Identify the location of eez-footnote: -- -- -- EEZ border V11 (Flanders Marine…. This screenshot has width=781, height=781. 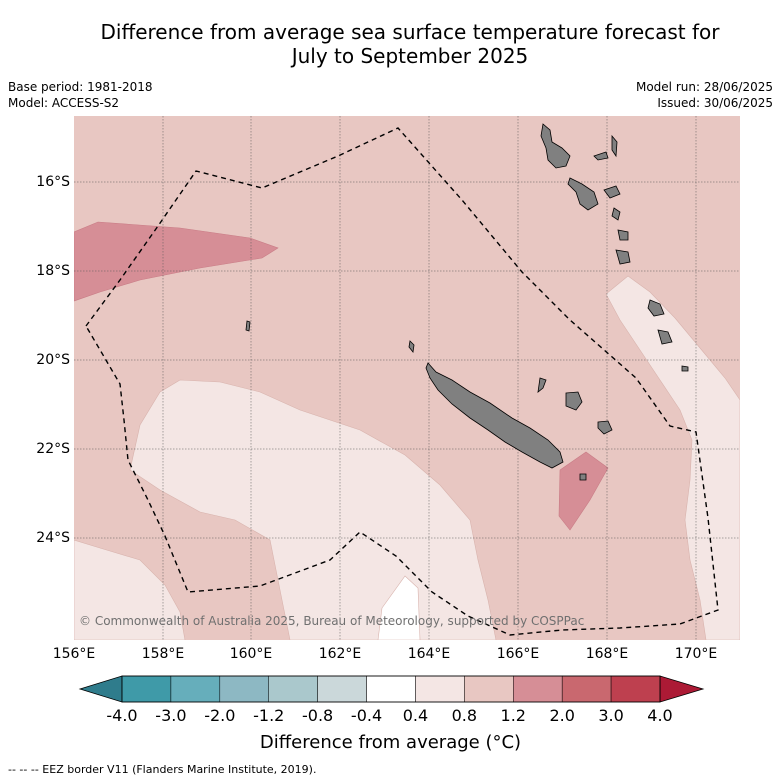
(162, 769).